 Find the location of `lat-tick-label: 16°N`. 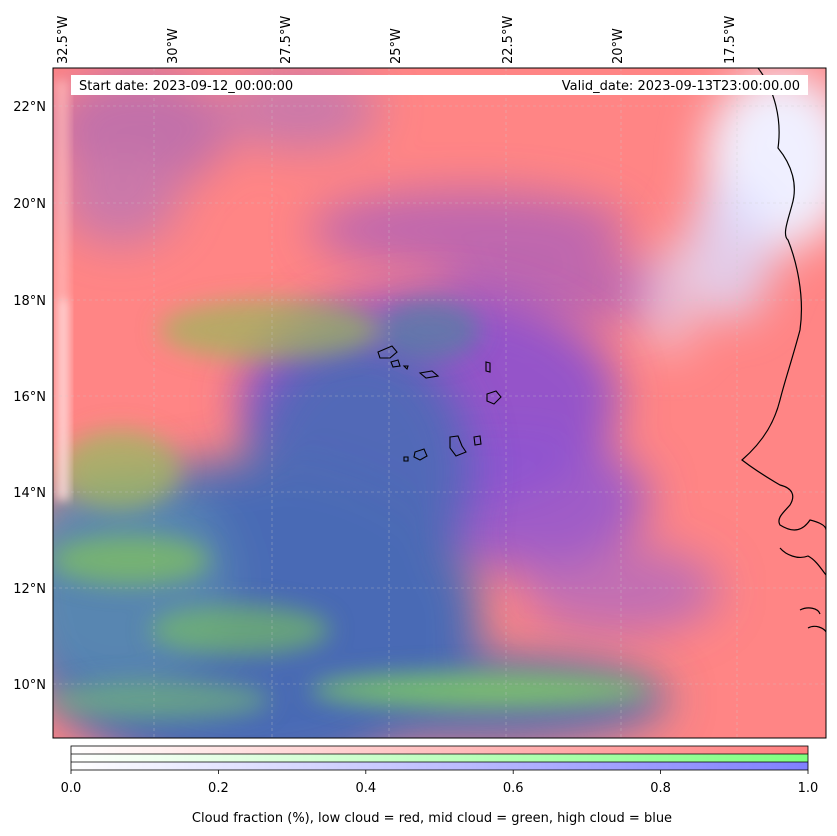

lat-tick-label: 16°N is located at coordinates (29, 397).